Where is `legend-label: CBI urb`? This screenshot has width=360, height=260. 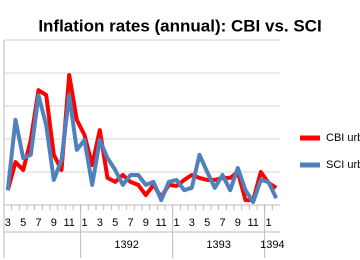
legend-label: CBI urb is located at coordinates (343, 138).